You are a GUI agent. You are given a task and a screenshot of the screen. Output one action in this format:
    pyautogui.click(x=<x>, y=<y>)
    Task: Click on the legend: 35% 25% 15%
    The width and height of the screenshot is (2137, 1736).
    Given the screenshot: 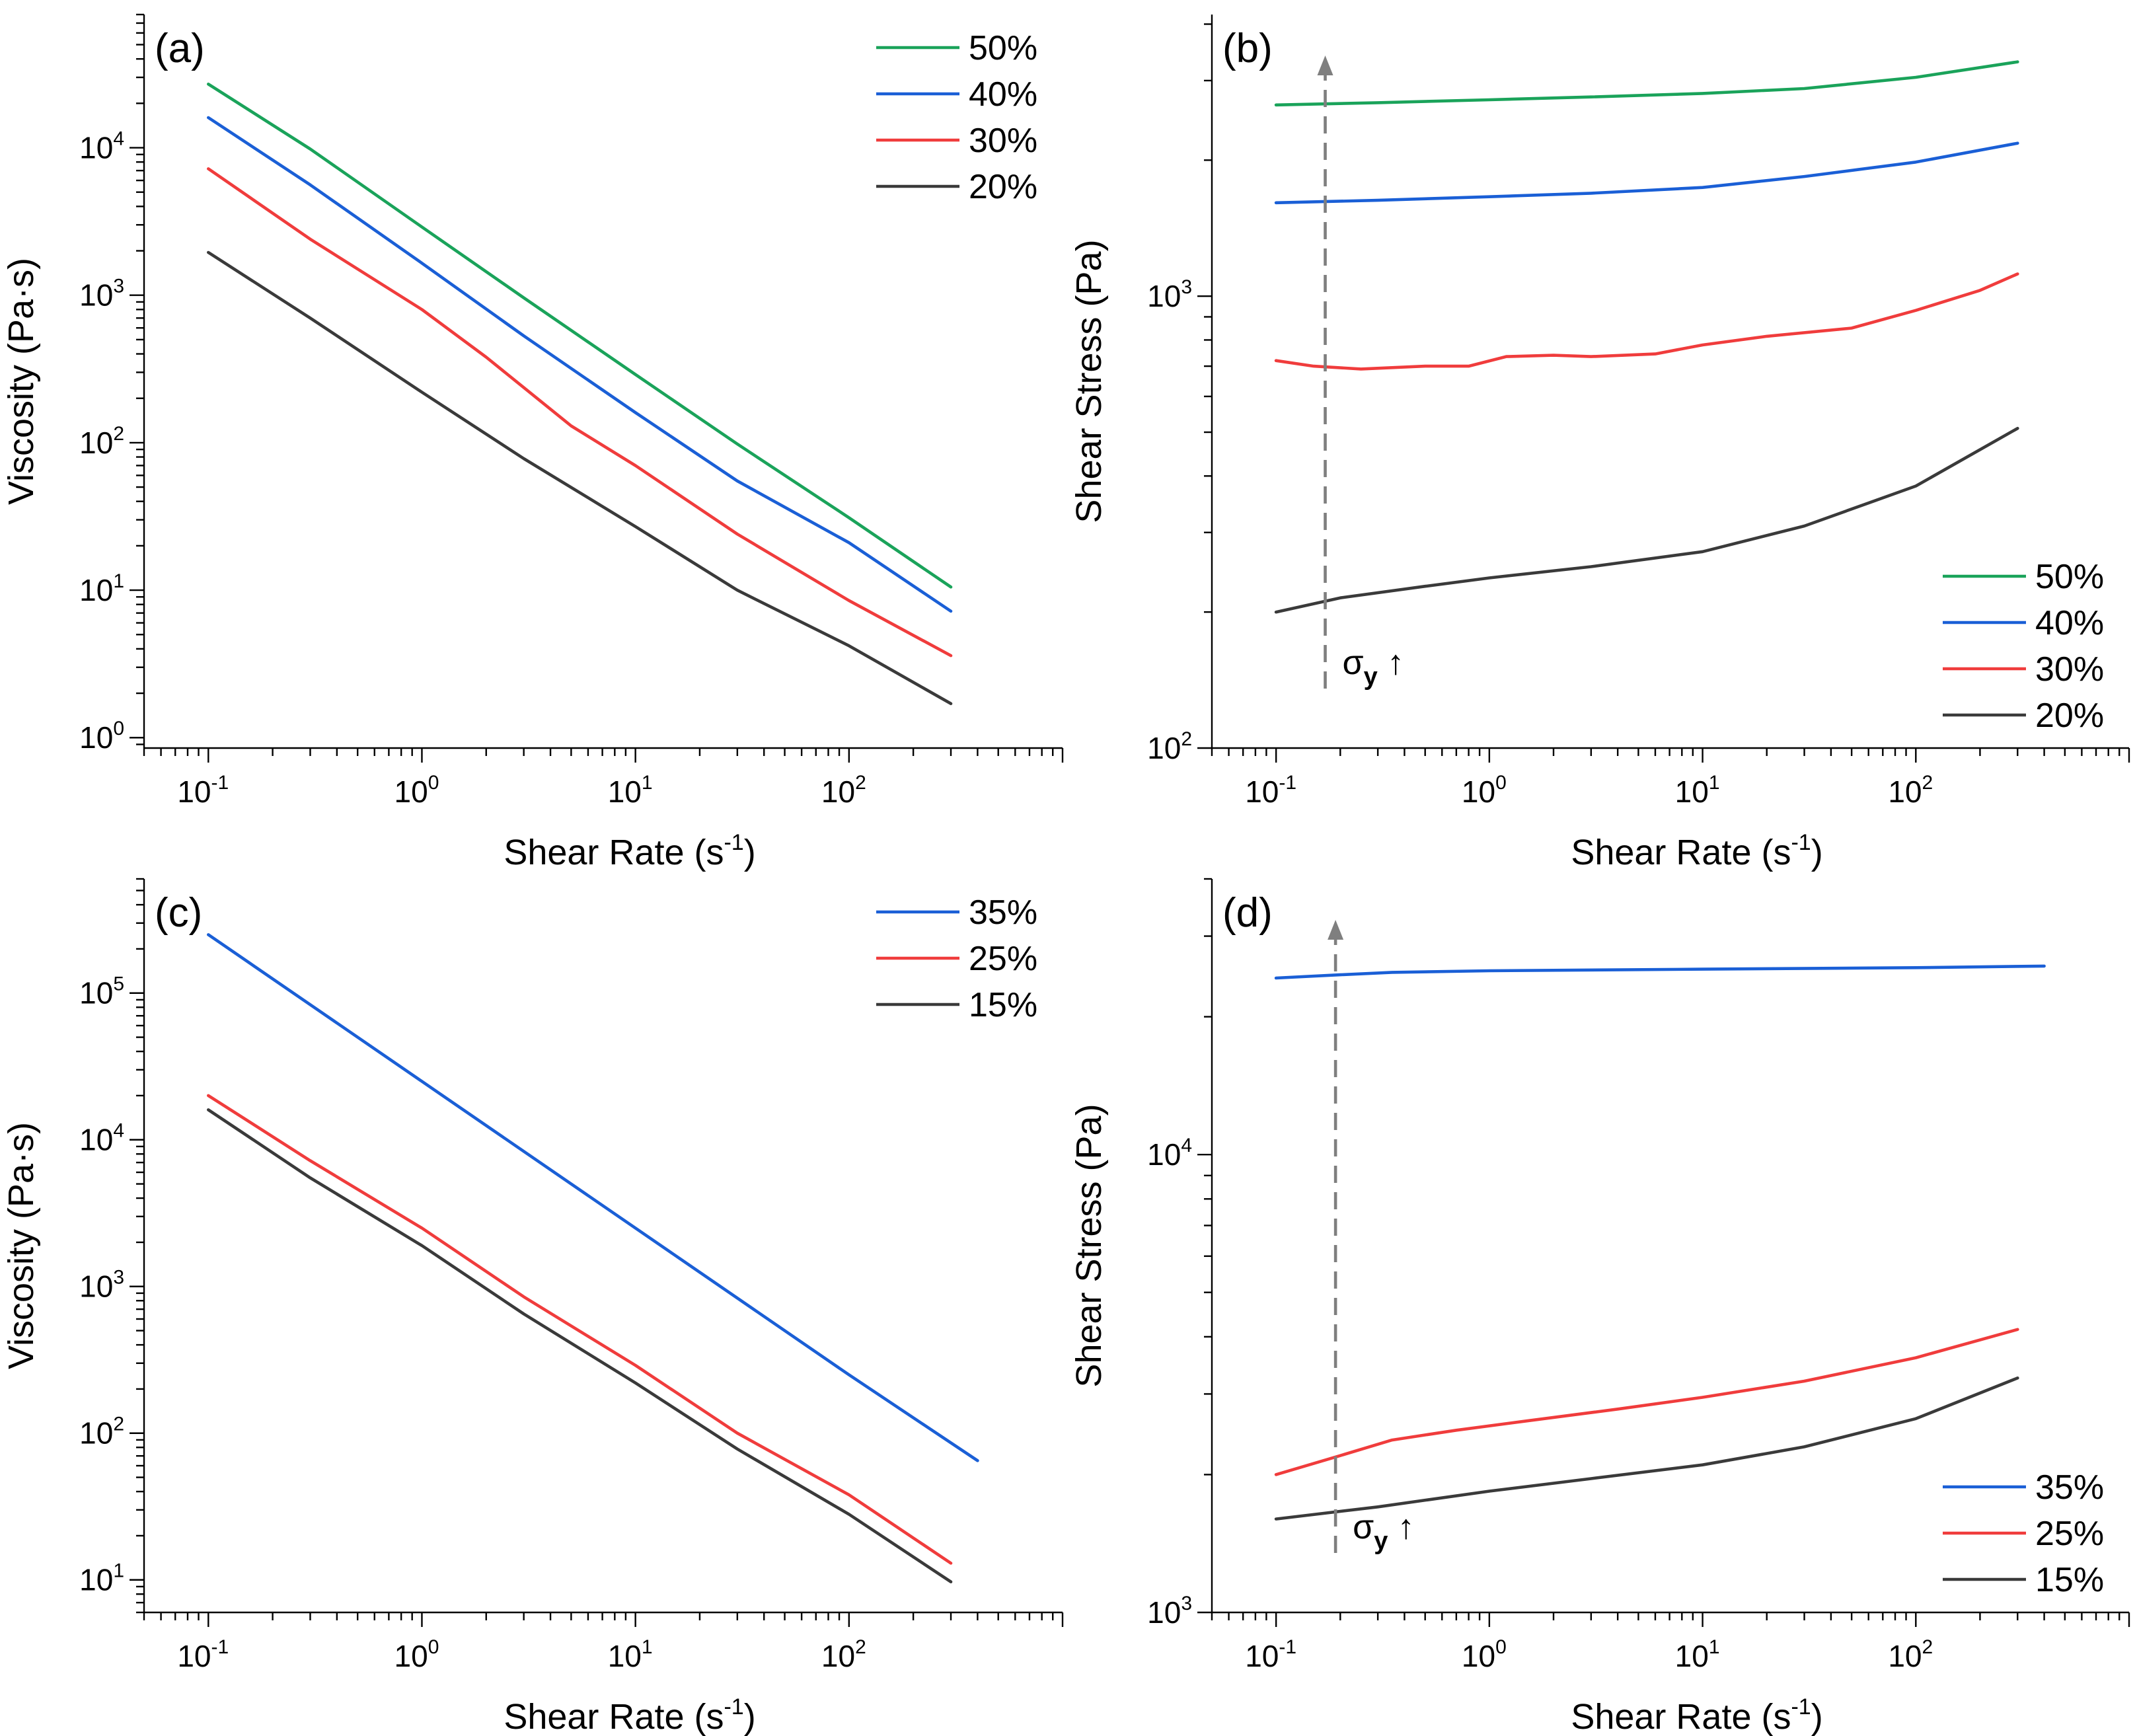 What is the action you would take?
    pyautogui.click(x=956, y=958)
    